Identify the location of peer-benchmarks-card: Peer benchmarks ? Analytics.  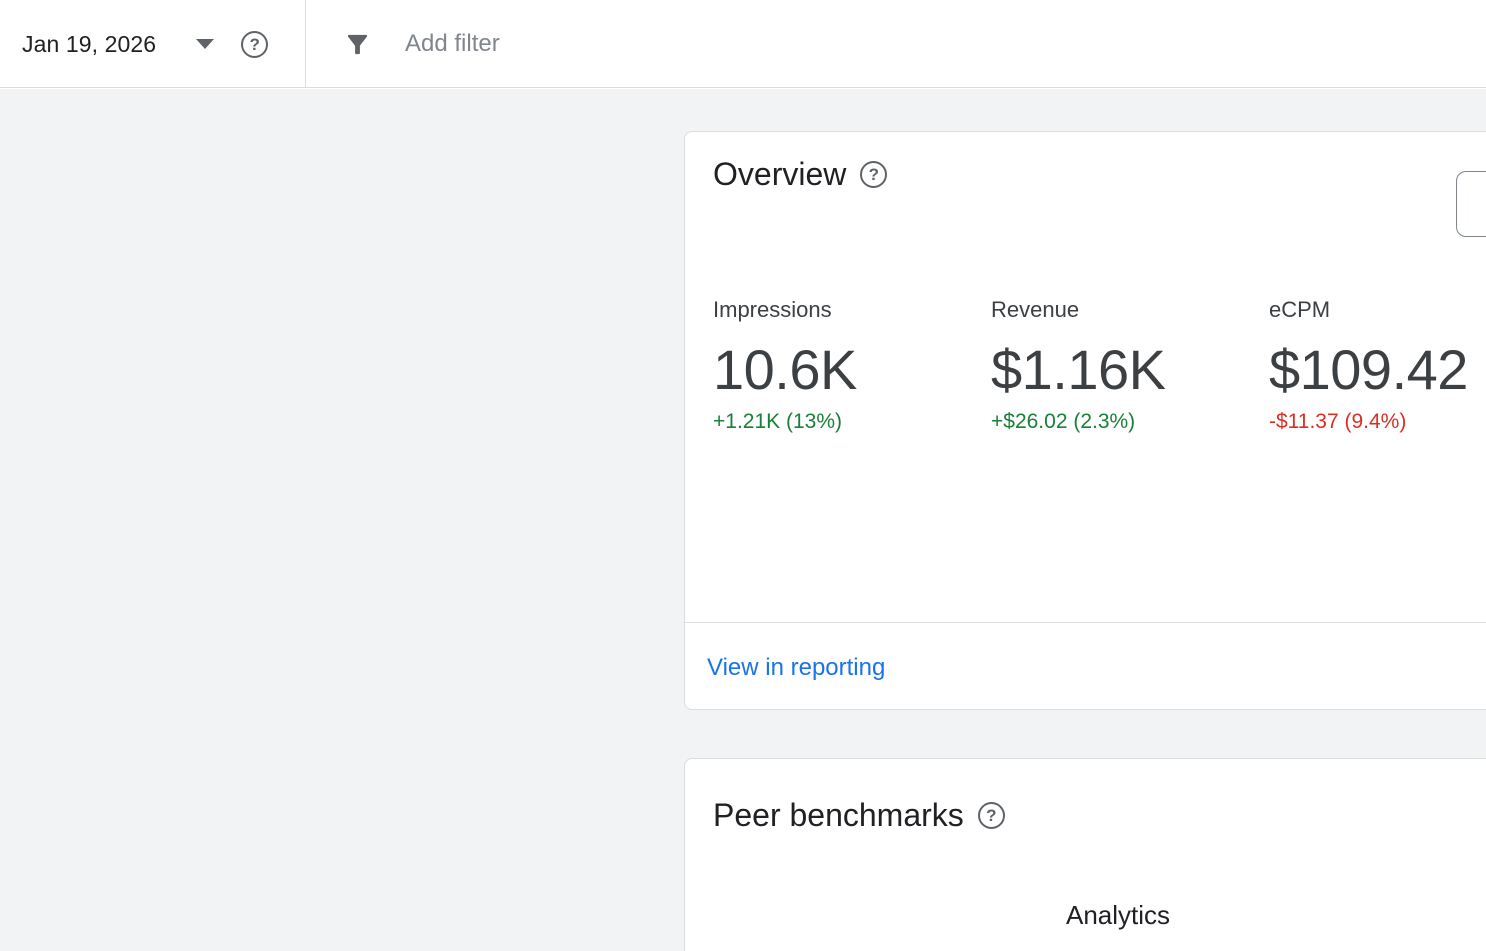
(1085, 854).